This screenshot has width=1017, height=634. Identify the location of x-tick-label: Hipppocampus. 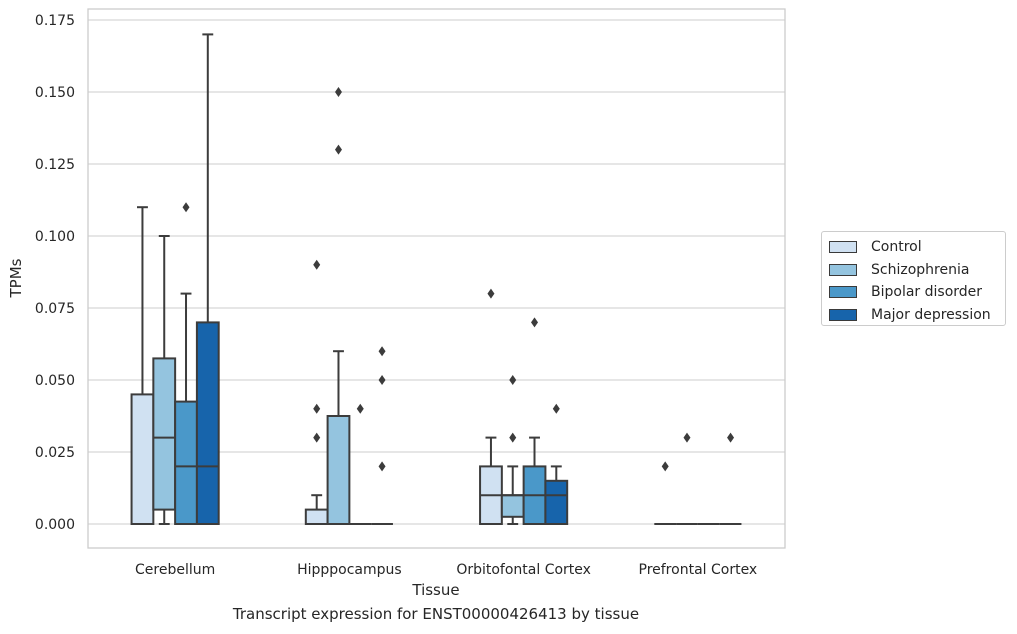
(349, 570).